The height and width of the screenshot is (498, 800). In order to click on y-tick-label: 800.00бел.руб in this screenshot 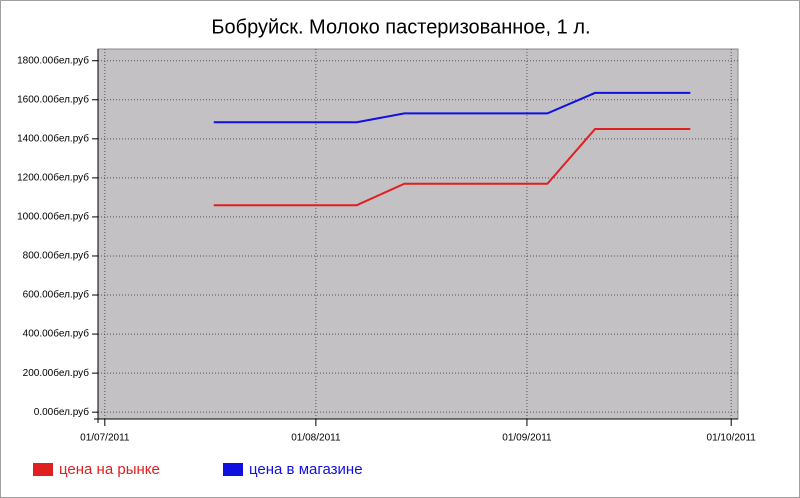, I will do `click(56, 256)`.